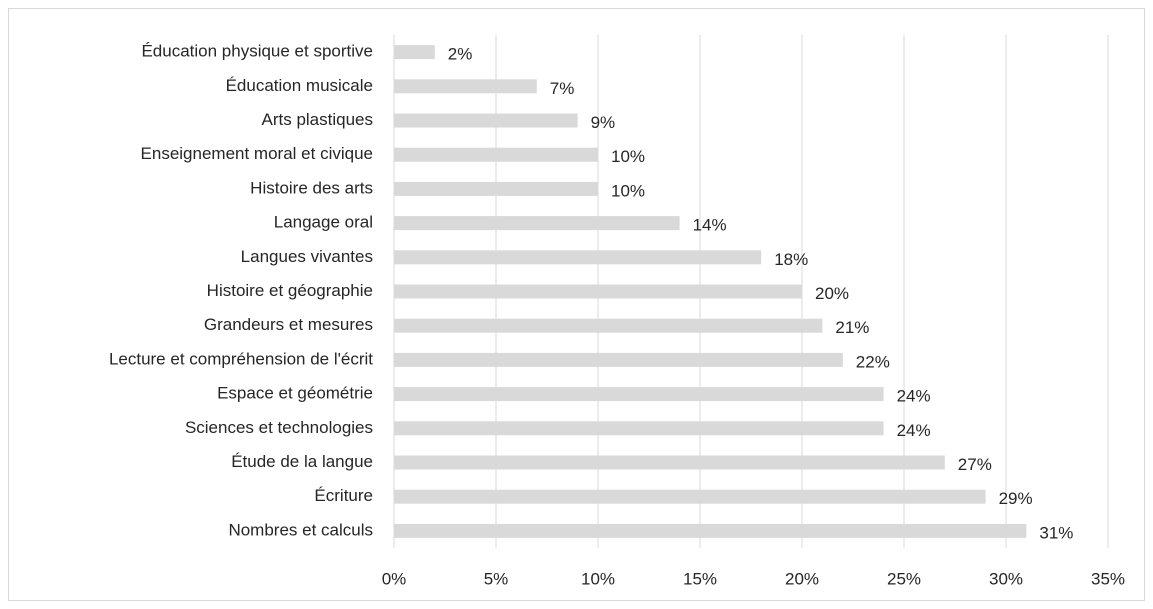 This screenshot has height=609, width=1153. What do you see at coordinates (791, 259) in the screenshot?
I see `data-label: 18%` at bounding box center [791, 259].